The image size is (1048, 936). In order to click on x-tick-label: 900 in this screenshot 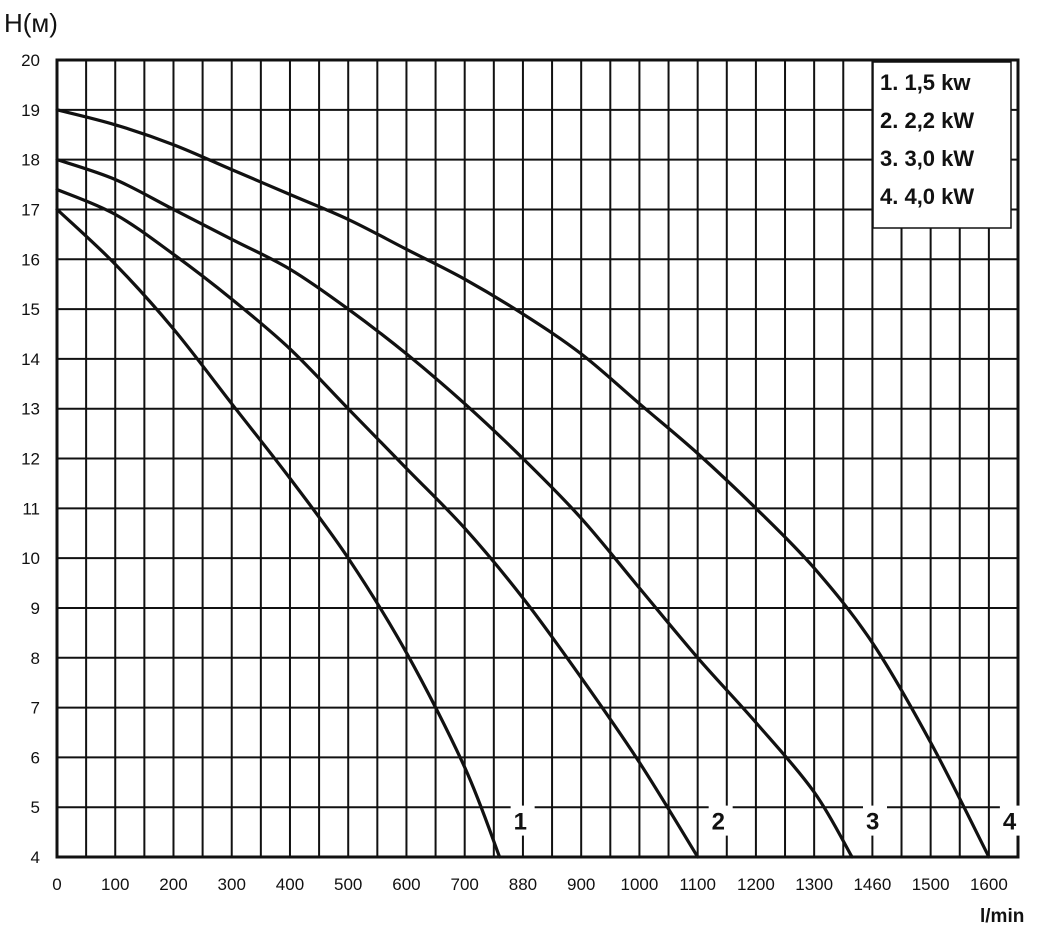, I will do `click(581, 884)`.